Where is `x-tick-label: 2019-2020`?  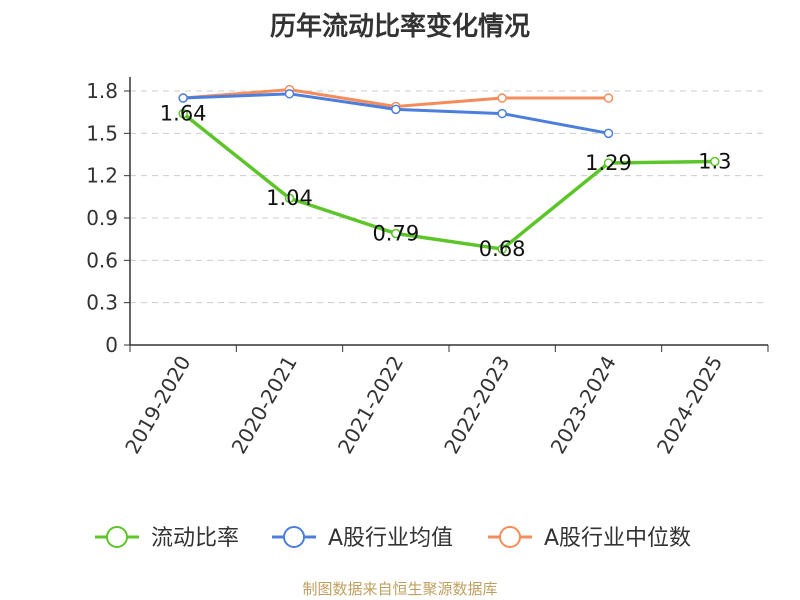
x-tick-label: 2019-2020 is located at coordinates (157, 405).